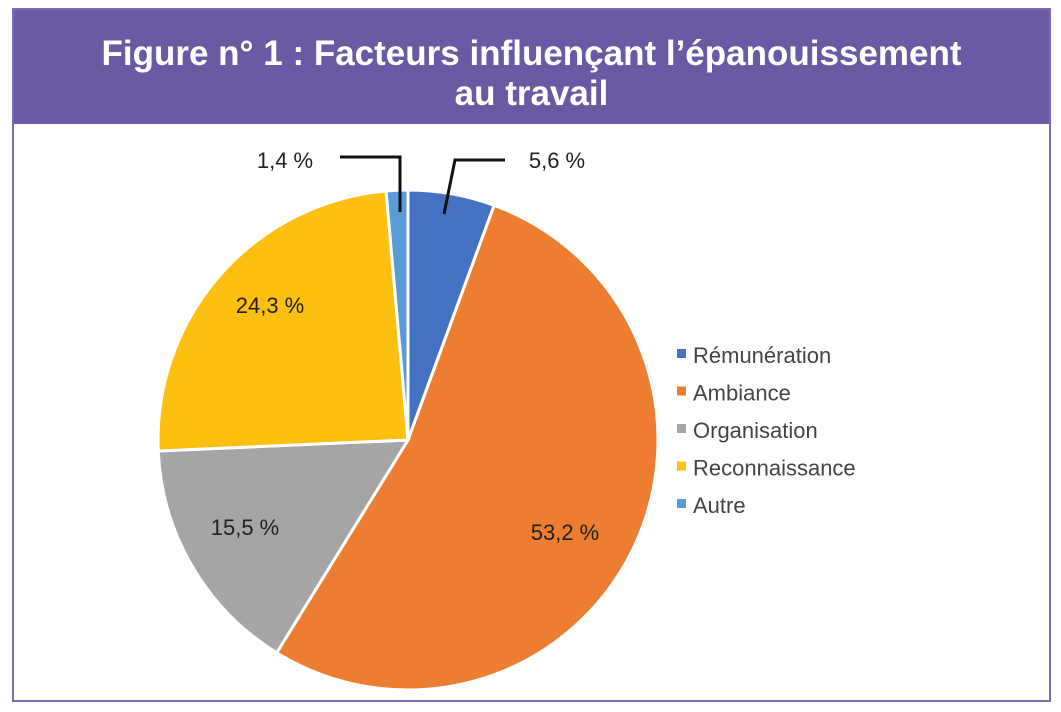 The image size is (1061, 712). What do you see at coordinates (774, 468) in the screenshot?
I see `legend-label-reconnaissance: Reconnaissance` at bounding box center [774, 468].